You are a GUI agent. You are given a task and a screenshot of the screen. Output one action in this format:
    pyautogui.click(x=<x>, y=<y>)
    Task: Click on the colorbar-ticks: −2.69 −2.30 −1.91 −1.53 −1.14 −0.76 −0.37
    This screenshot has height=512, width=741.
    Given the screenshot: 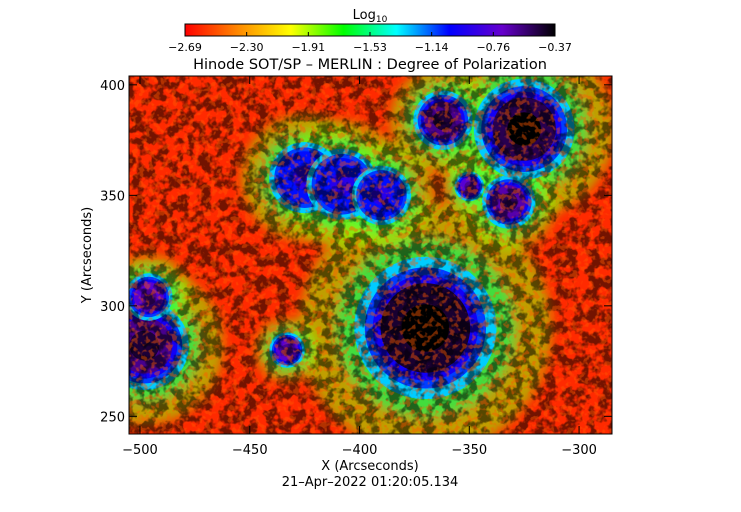 What is the action you would take?
    pyautogui.click(x=370, y=43)
    